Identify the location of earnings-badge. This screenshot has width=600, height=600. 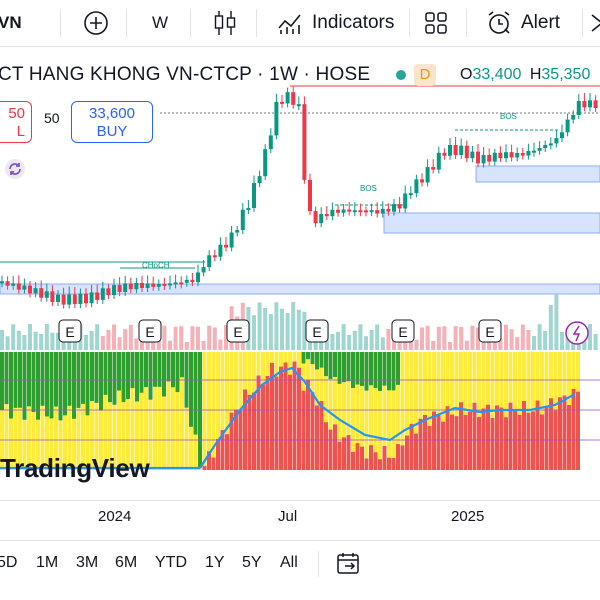
(238, 331).